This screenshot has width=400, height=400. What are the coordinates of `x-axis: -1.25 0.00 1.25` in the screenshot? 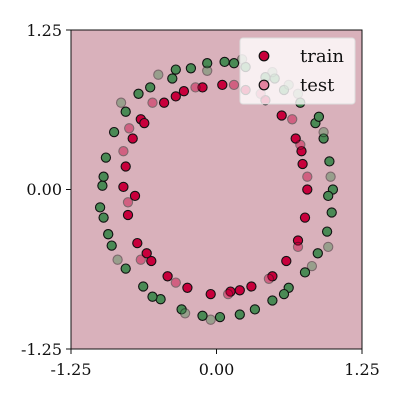 It's located at (214, 364).